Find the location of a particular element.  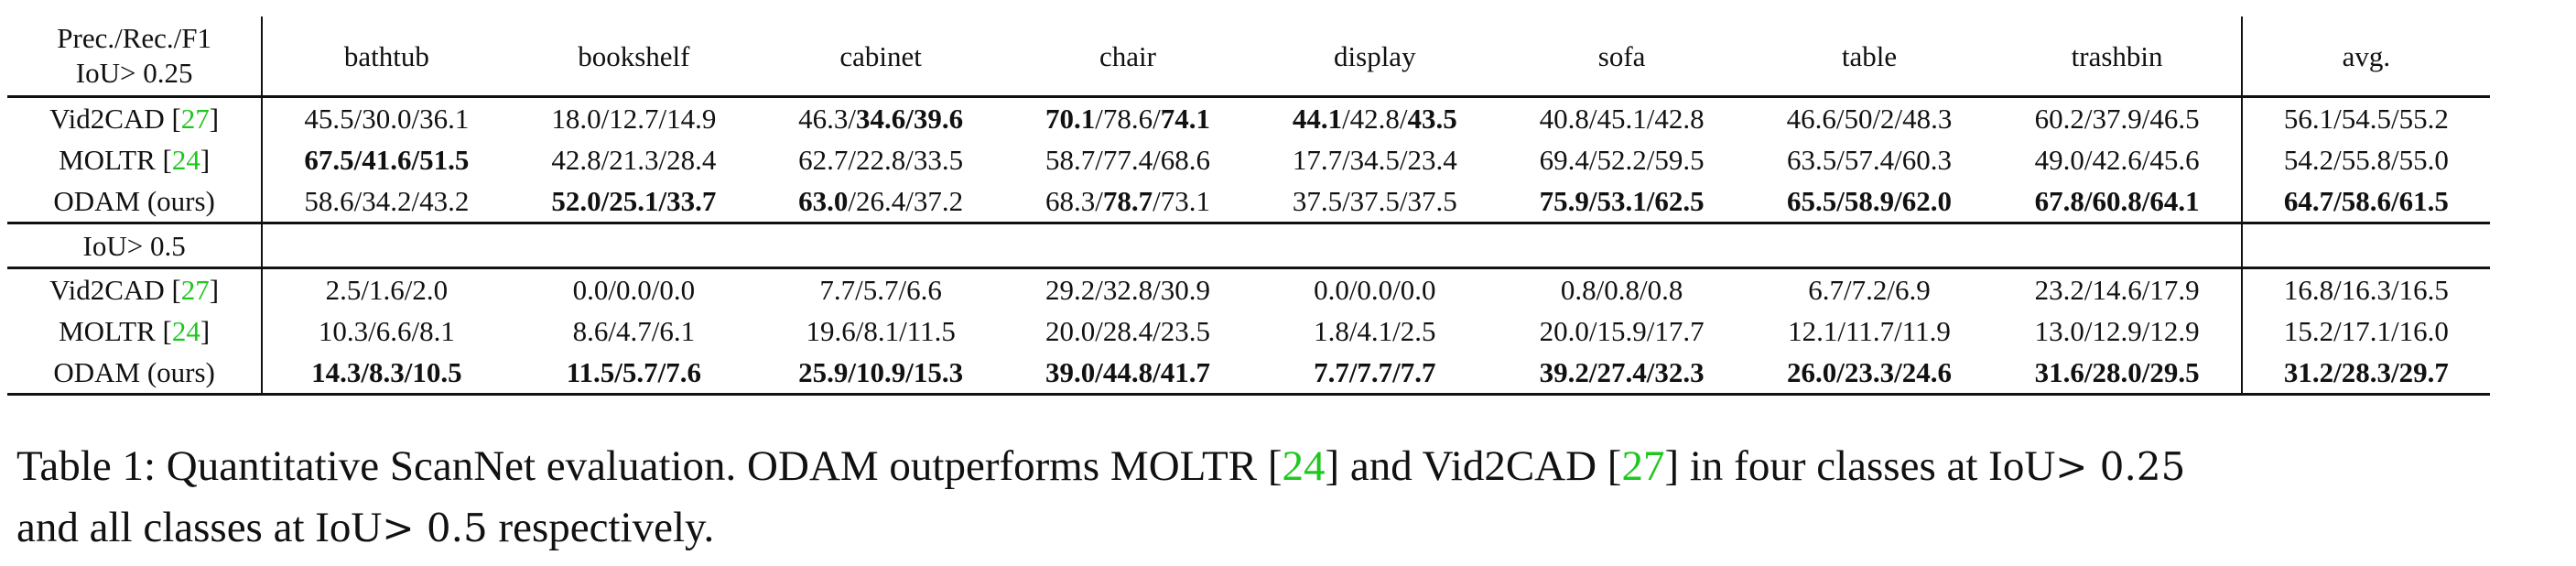

cell-value: 20.0/15.9/17.7 is located at coordinates (1622, 331).